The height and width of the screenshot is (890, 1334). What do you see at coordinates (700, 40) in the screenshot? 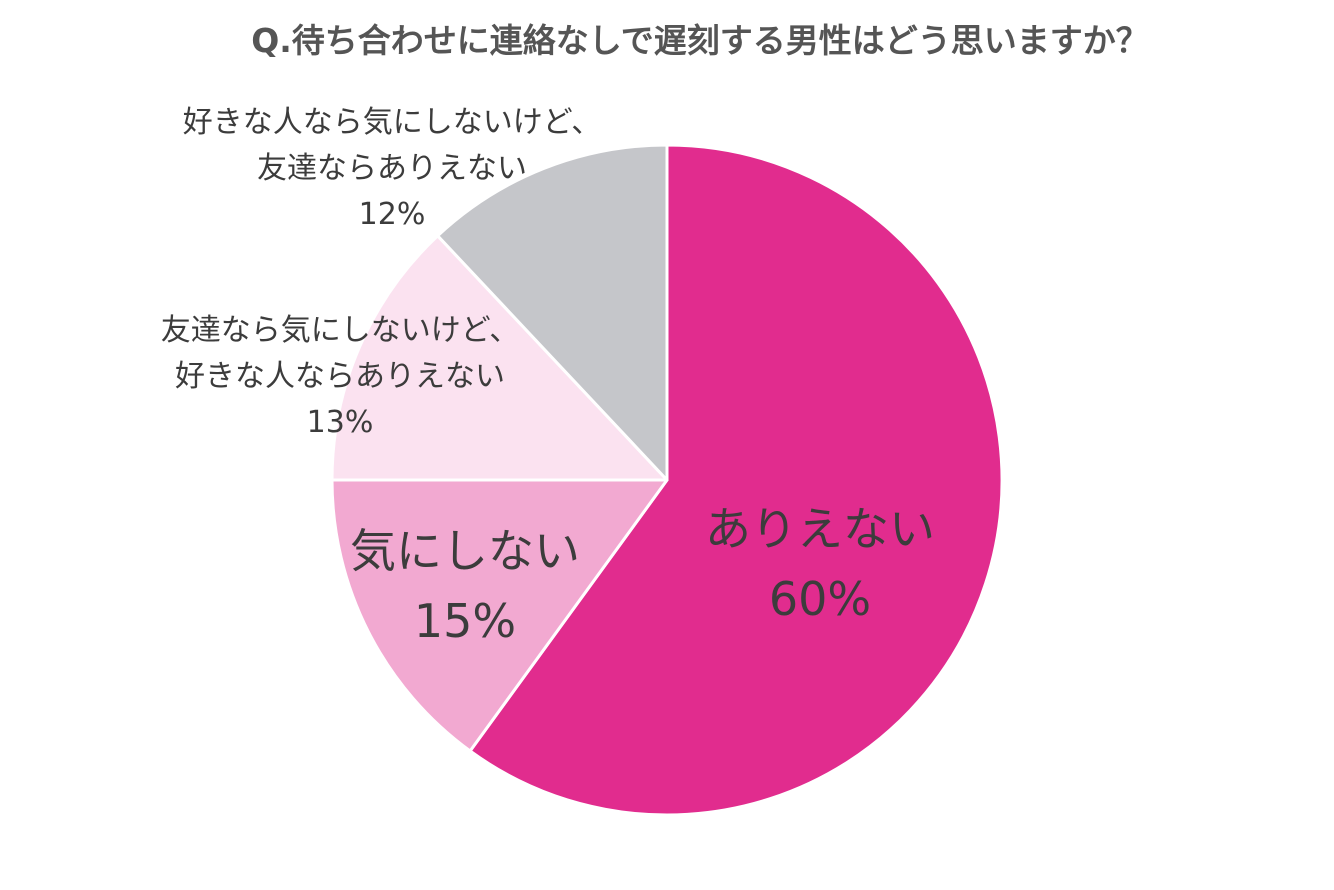
I see `chart-title: Q.待ち合わせに連絡なしで遅刻する男性はどう思いますか？` at bounding box center [700, 40].